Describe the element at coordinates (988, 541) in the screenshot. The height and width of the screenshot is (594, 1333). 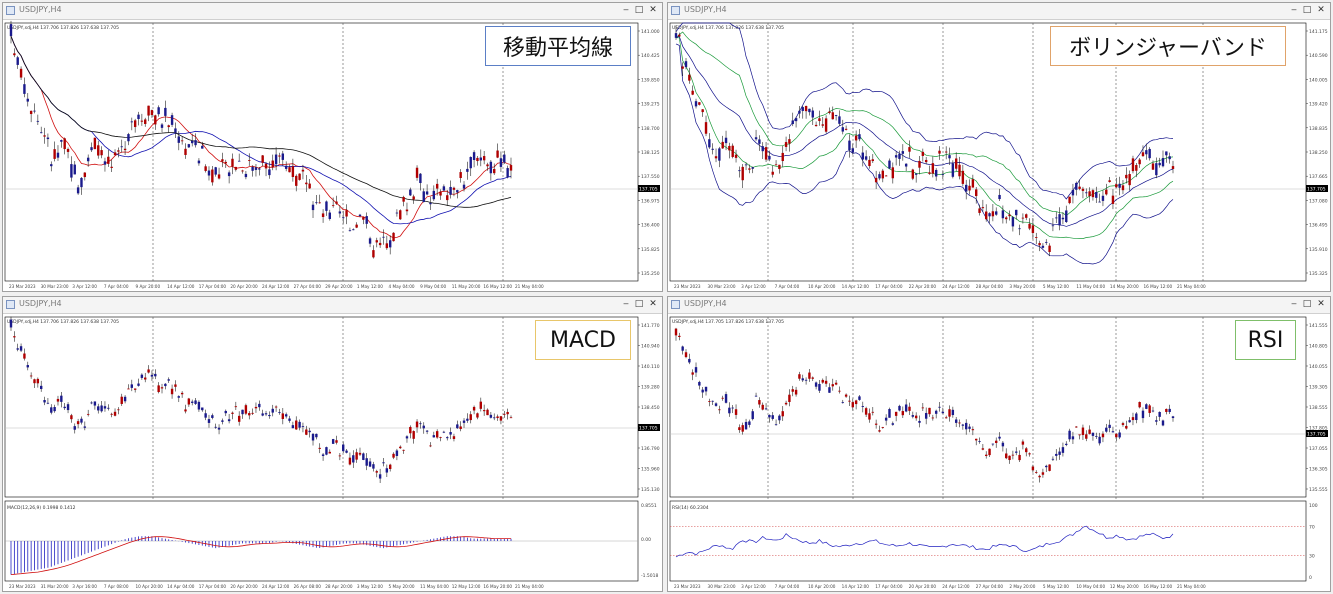
I see `rsi-subwindow` at that location.